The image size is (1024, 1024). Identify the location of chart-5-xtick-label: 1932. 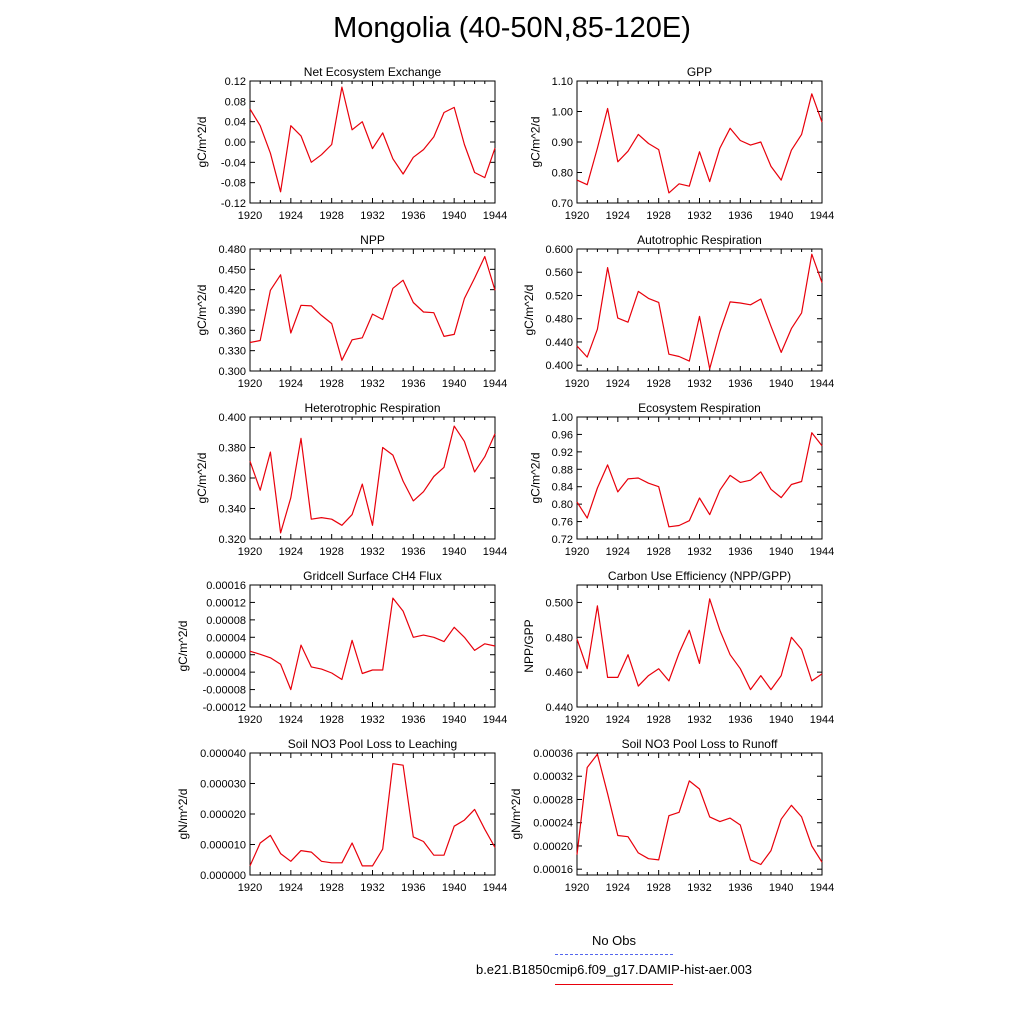
(372, 552).